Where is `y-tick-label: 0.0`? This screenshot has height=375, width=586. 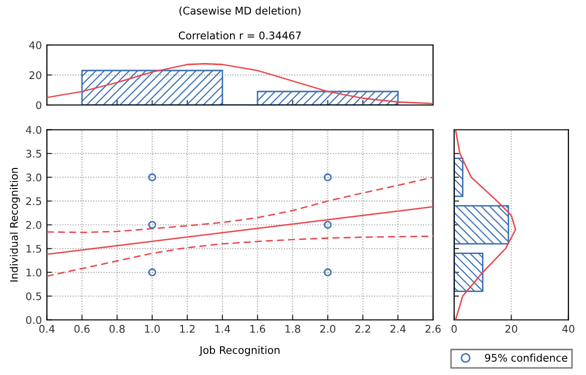 y-tick-label: 0.0 is located at coordinates (34, 320).